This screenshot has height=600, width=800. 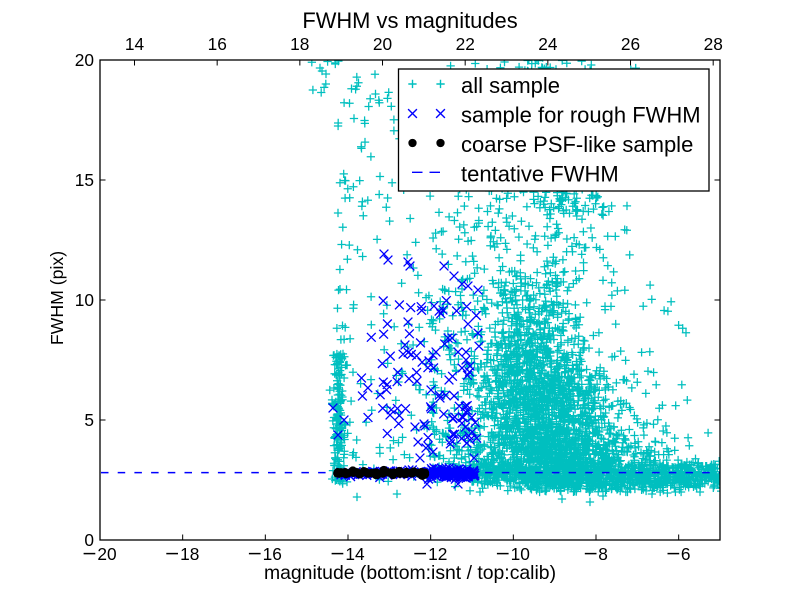 What do you see at coordinates (89, 420) in the screenshot?
I see `svg-text: 5` at bounding box center [89, 420].